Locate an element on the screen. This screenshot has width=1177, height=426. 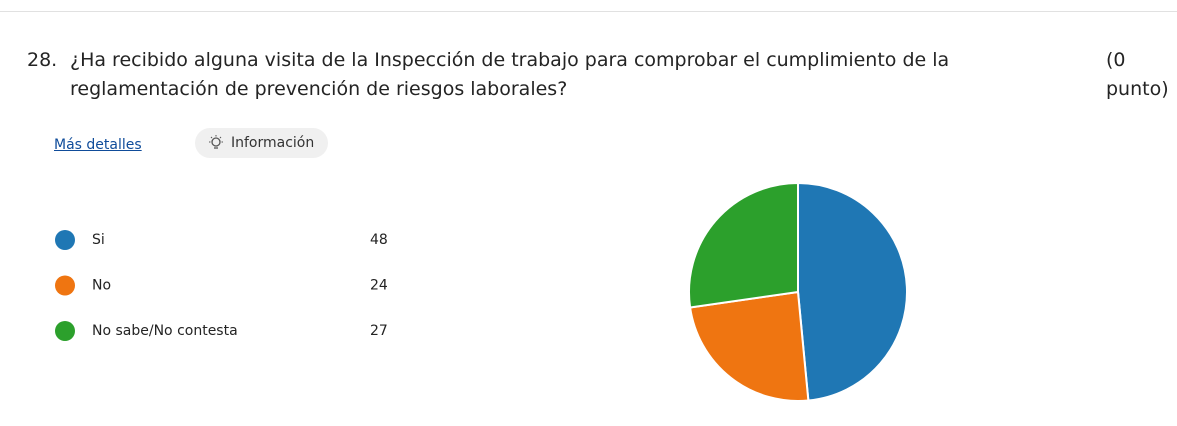
legend-count: 24 is located at coordinates (379, 286).